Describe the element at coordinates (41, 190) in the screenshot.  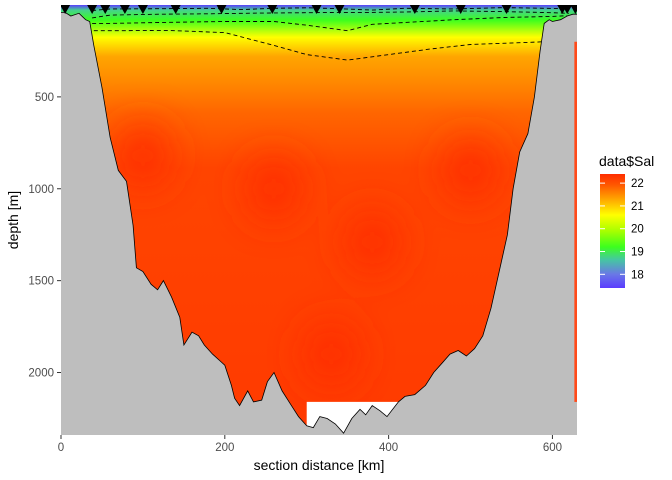
I see `y-tick-label: 1000` at that location.